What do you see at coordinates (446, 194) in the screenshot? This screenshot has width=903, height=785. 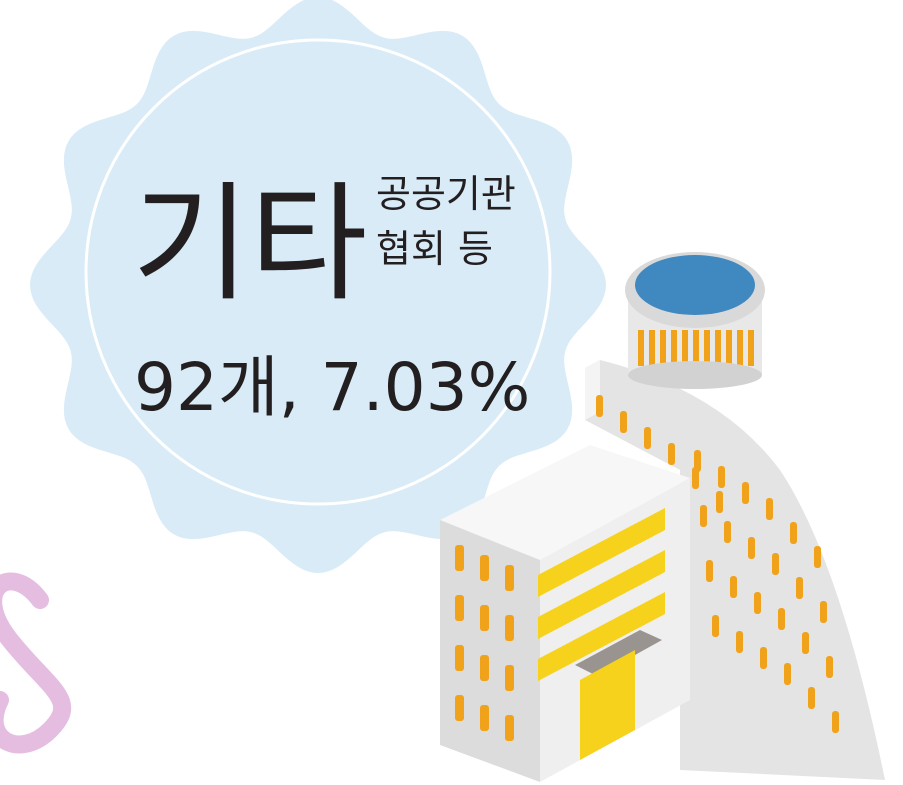 I see `badge-subtitle: 공공기관` at bounding box center [446, 194].